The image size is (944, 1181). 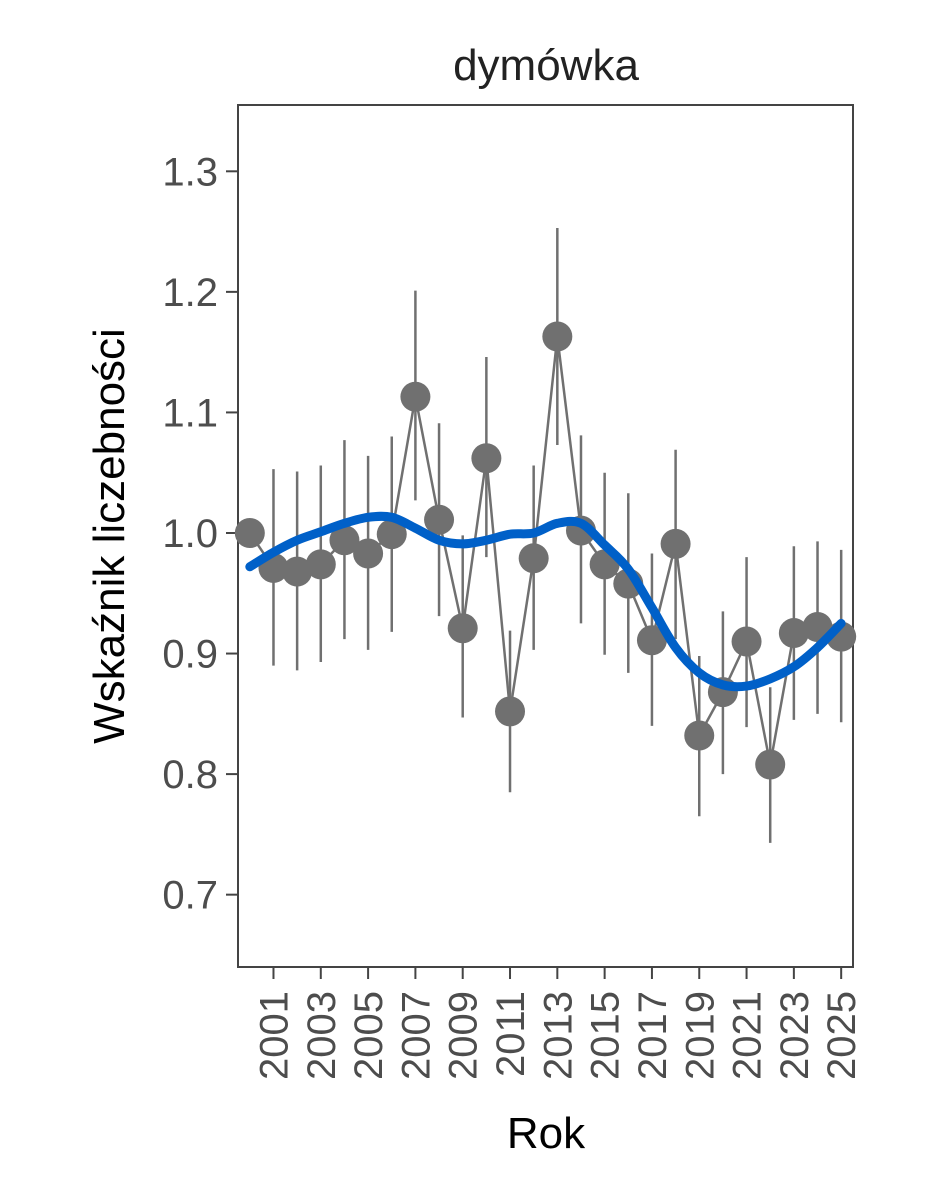 What do you see at coordinates (190, 172) in the screenshot?
I see `y-tick-label: 1.3` at bounding box center [190, 172].